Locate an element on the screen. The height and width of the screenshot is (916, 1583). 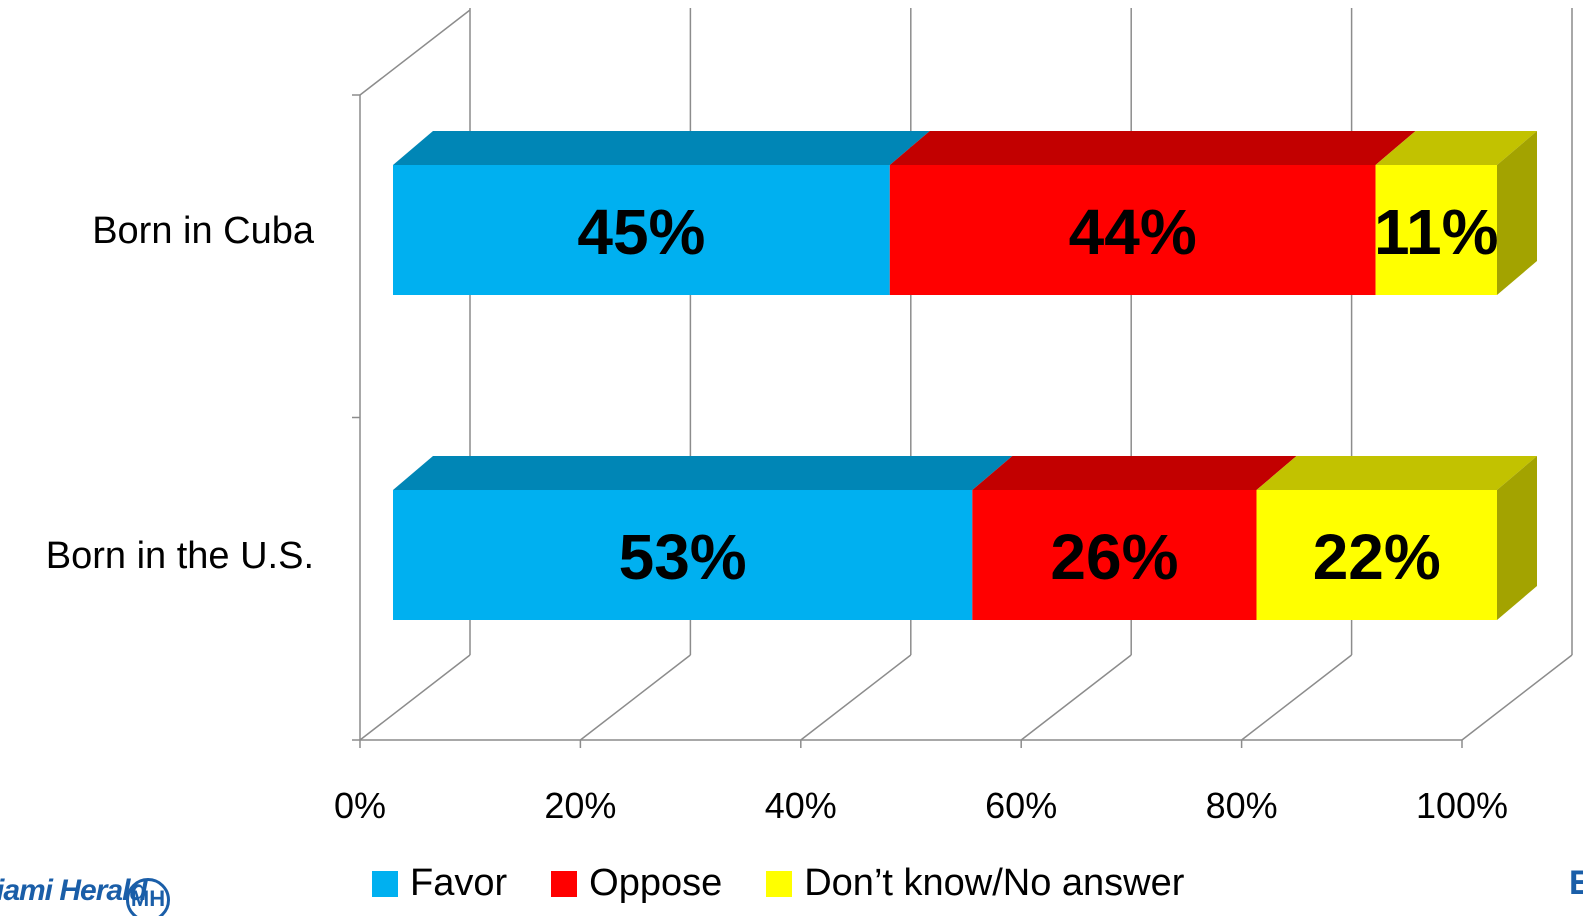
x-tick-label: 80% is located at coordinates (1242, 805).